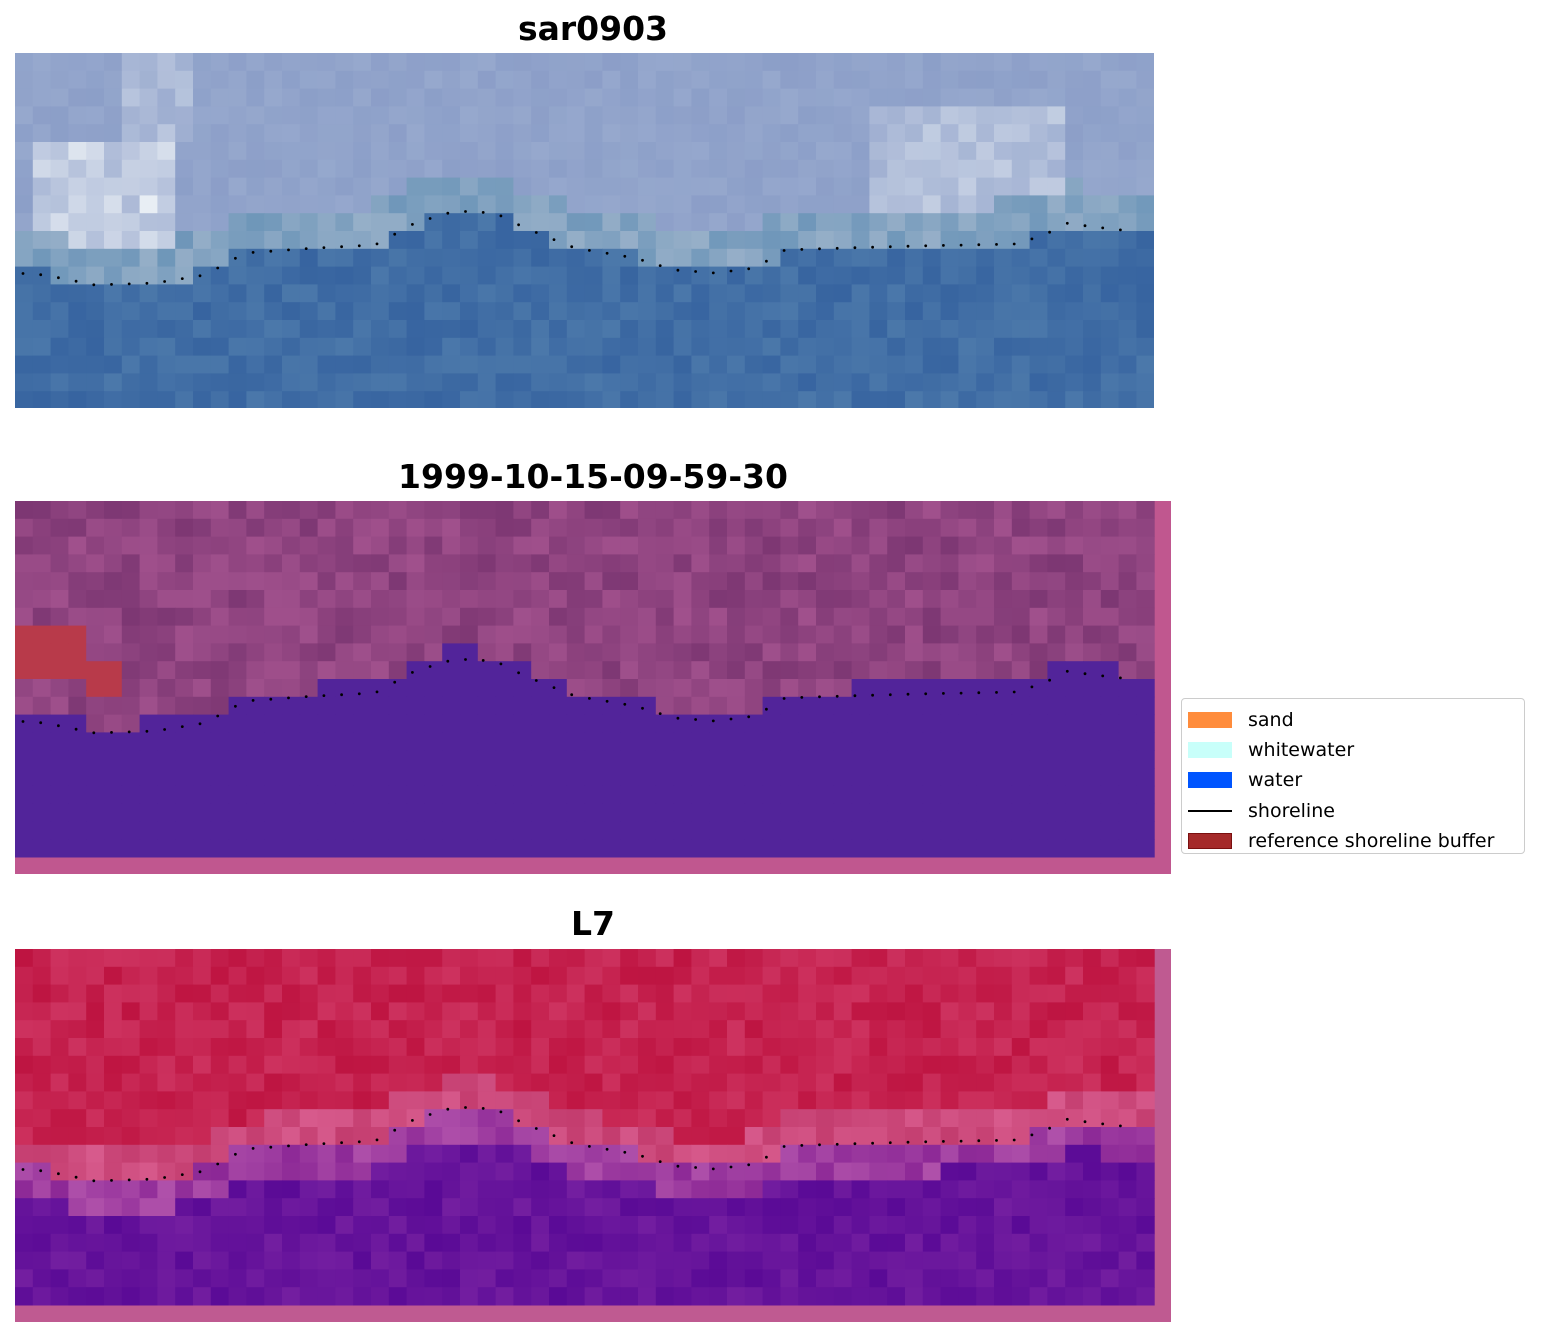 This screenshot has height=1337, width=1541. Describe the element at coordinates (1356, 811) in the screenshot. I see `legend-item-shoreline: shoreline` at that location.